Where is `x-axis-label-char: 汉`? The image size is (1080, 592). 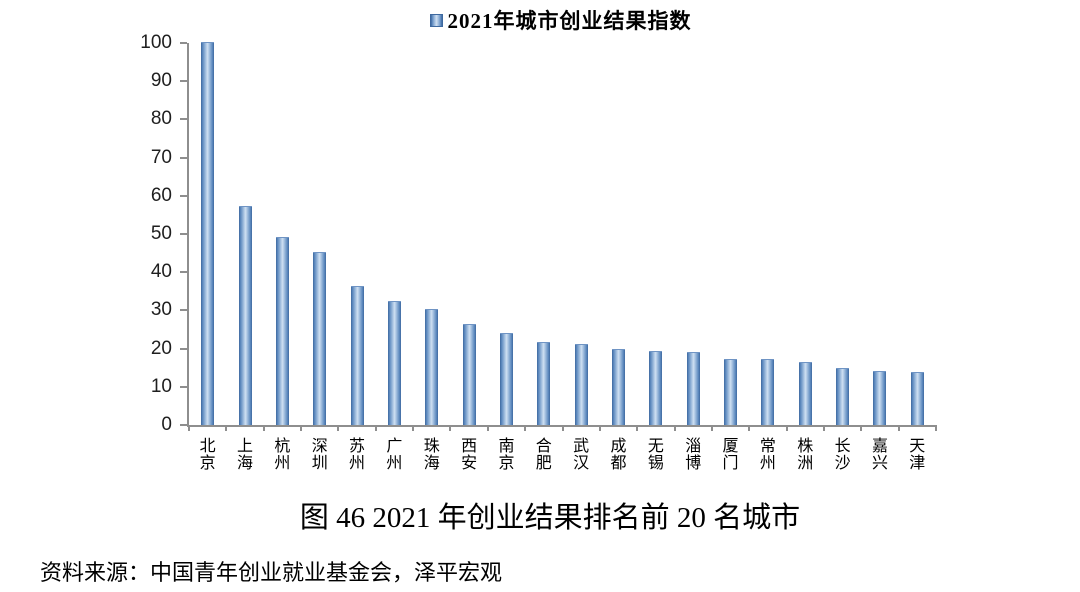
x-axis-label-char: 汉 is located at coordinates (581, 463).